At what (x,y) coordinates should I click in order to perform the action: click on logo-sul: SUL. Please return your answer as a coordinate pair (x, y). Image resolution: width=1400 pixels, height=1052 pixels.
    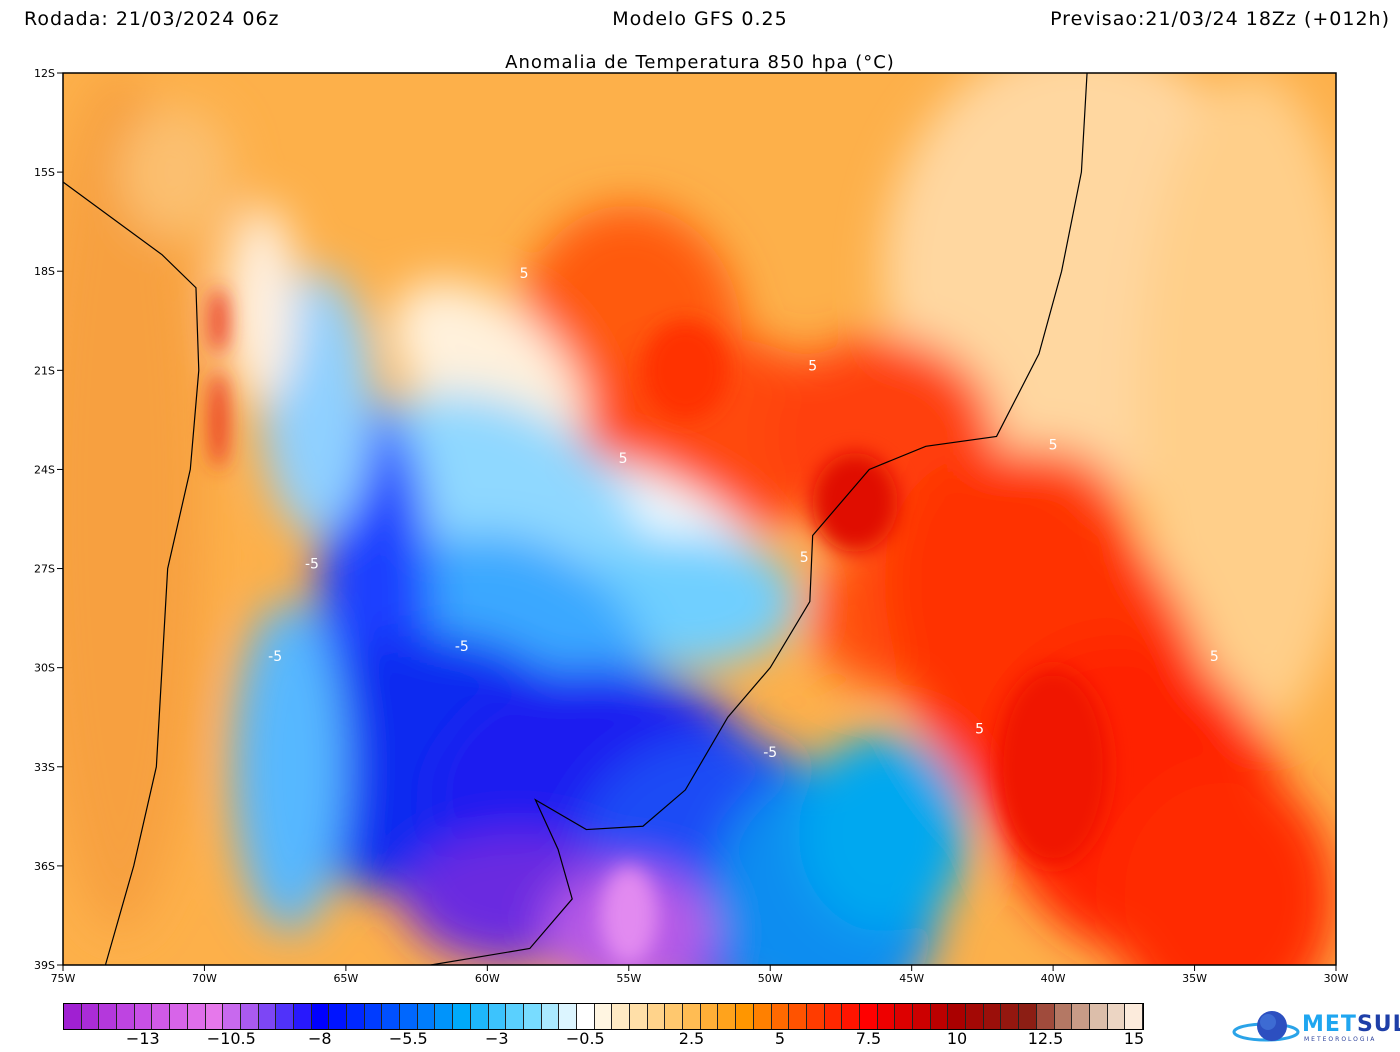
    Looking at the image, I should click on (1378, 1024).